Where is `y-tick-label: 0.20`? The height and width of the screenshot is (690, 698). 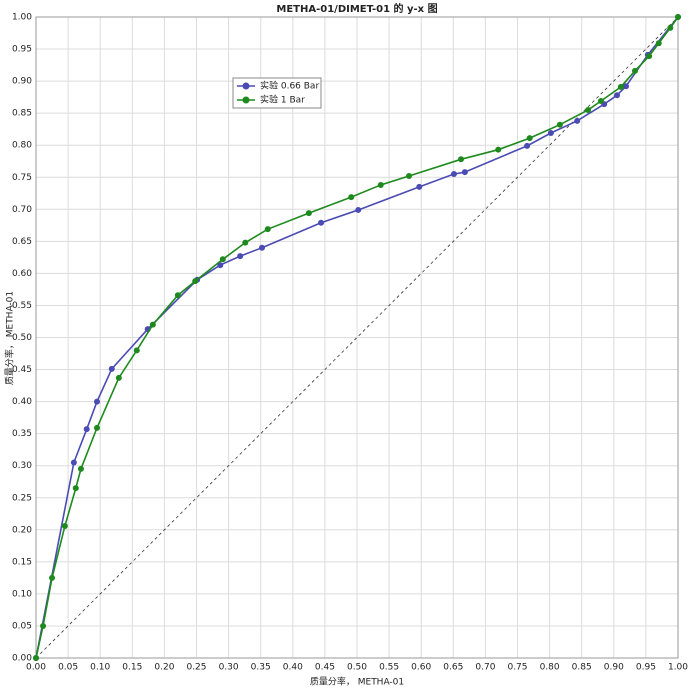
y-tick-label: 0.20 is located at coordinates (22, 530).